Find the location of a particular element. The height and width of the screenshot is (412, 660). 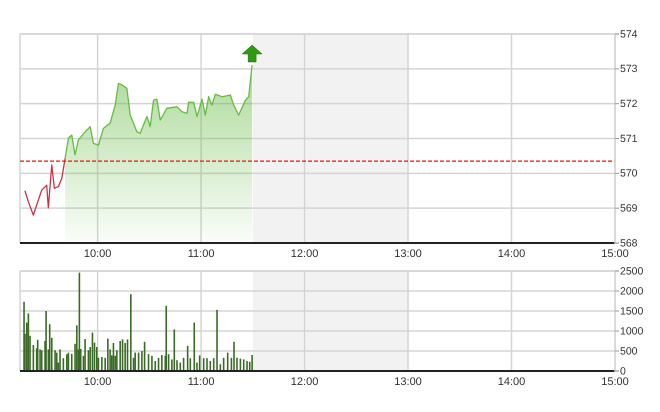

y-tick-label: 0 is located at coordinates (623, 371).